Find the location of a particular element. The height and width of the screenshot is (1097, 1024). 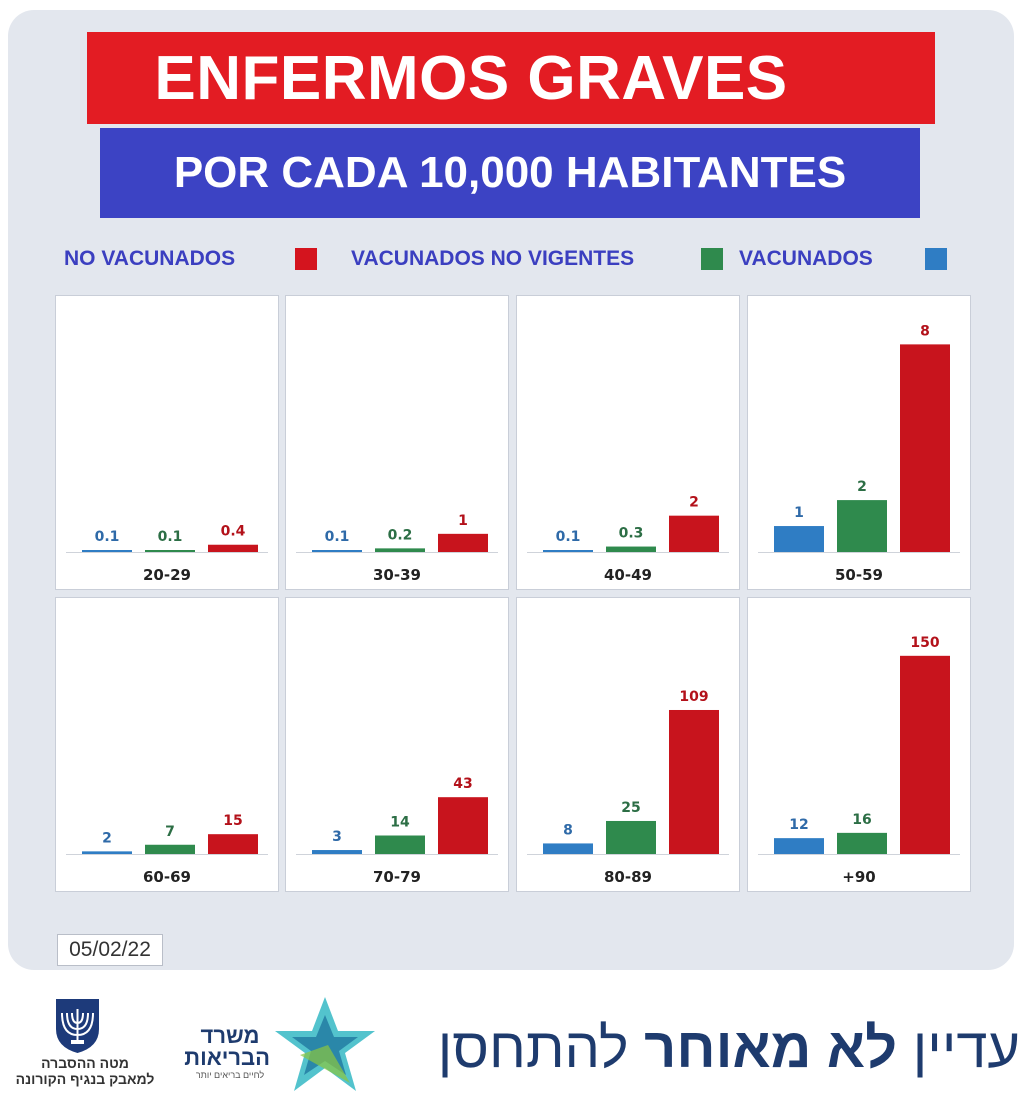

data-label-no-vigentes-80-89: 25 is located at coordinates (630, 808).